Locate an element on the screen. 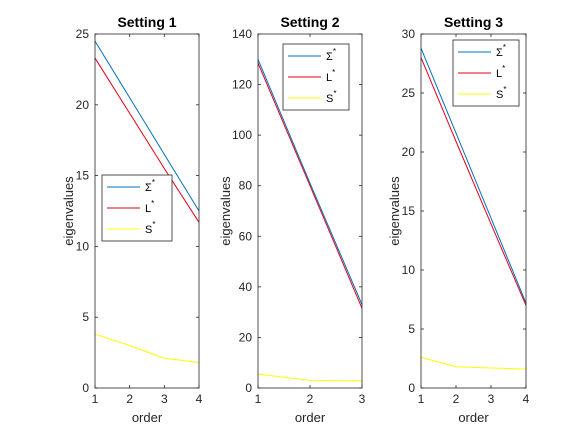  y-tick-label: 30 is located at coordinates (409, 34).